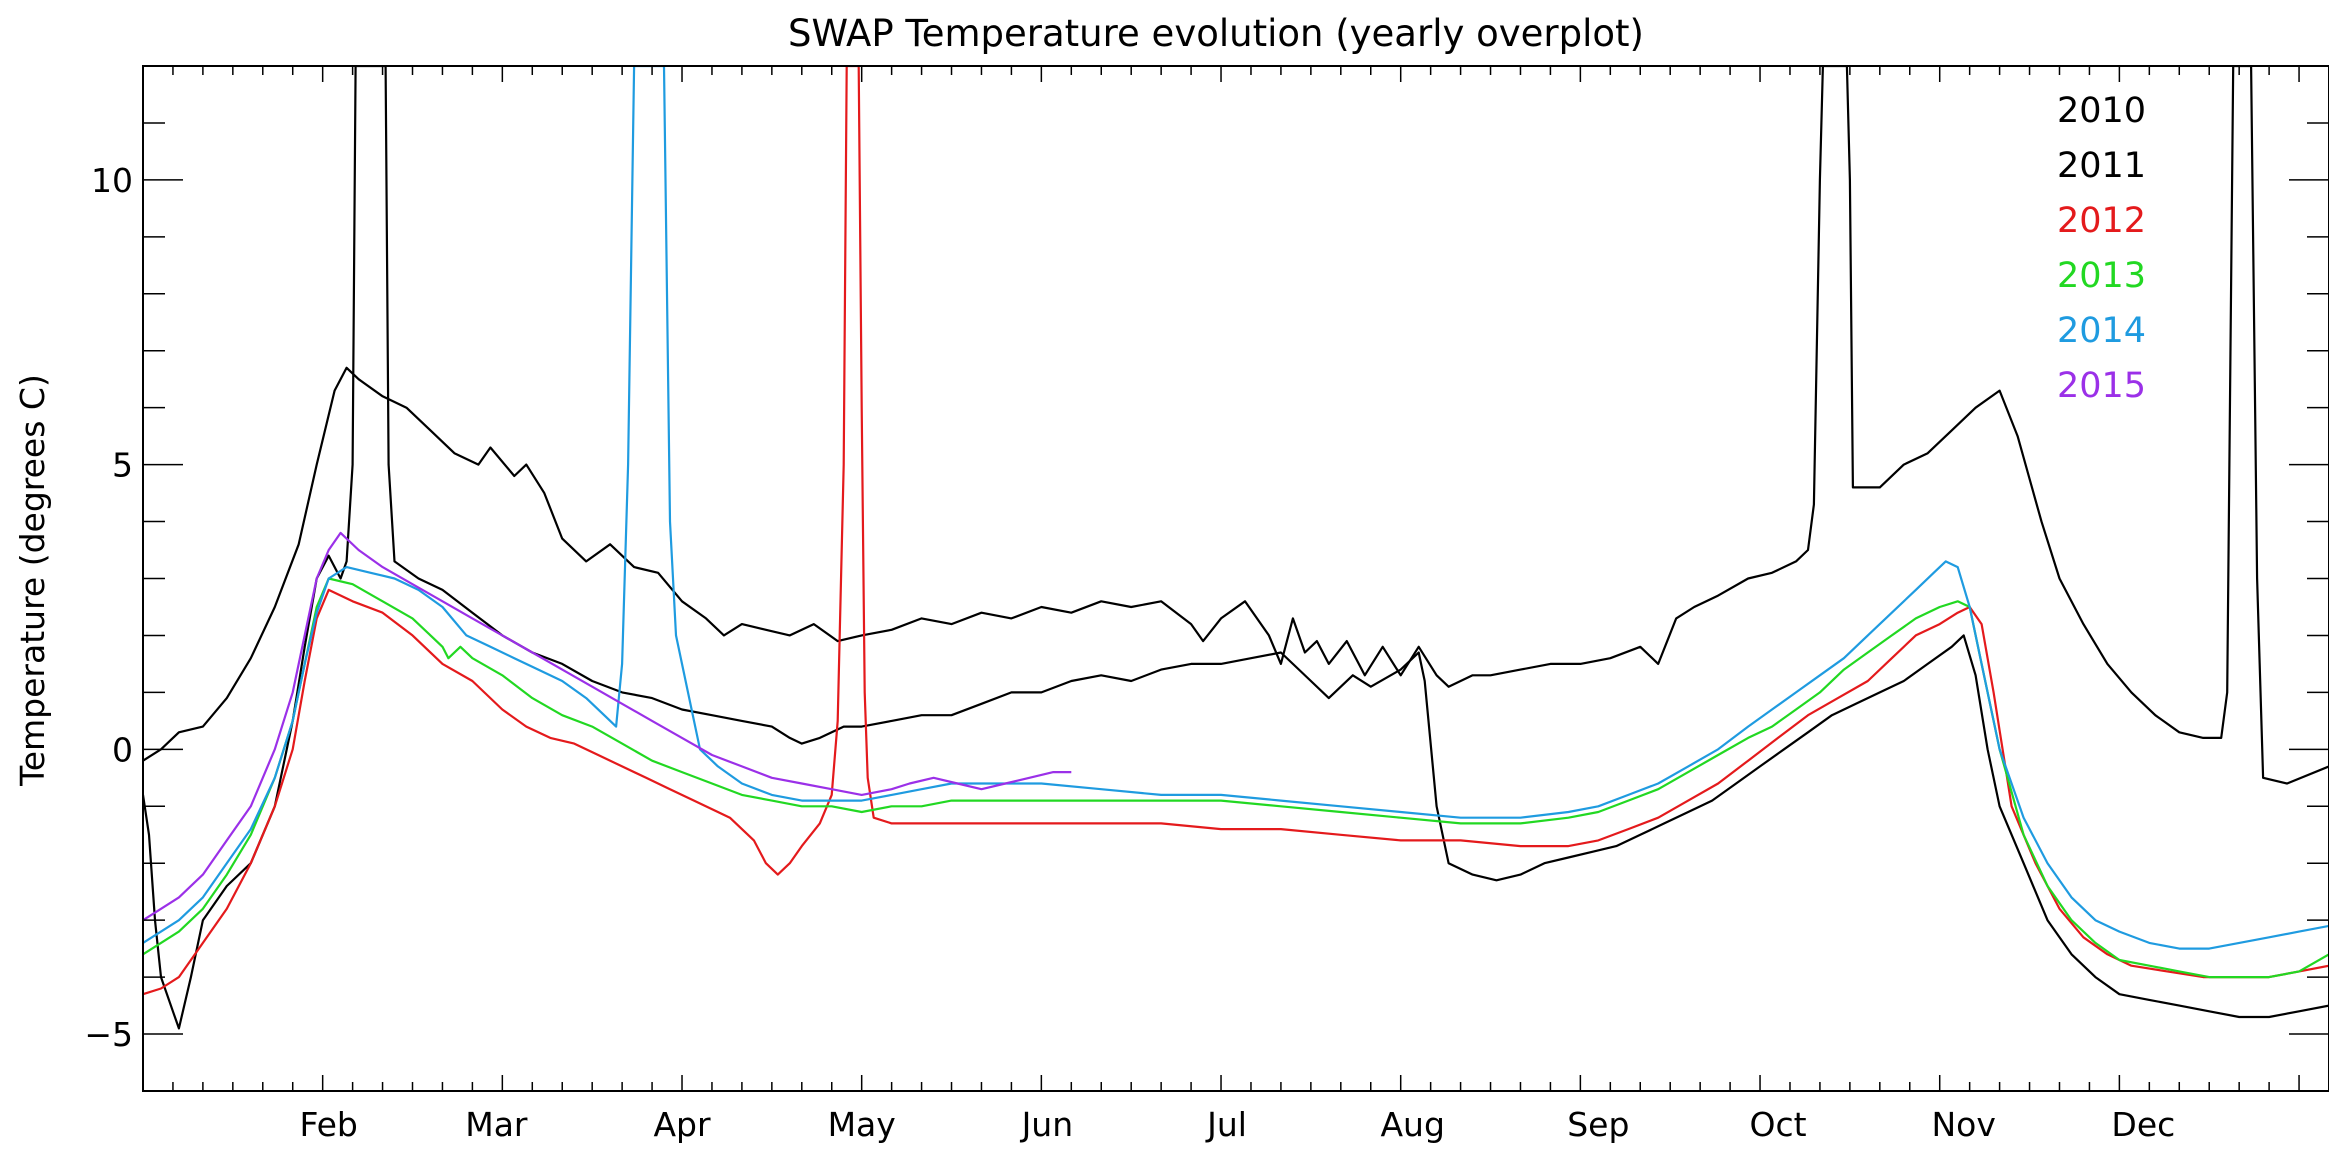  What do you see at coordinates (328, 1124) in the screenshot?
I see `x-tick-label: Feb` at bounding box center [328, 1124].